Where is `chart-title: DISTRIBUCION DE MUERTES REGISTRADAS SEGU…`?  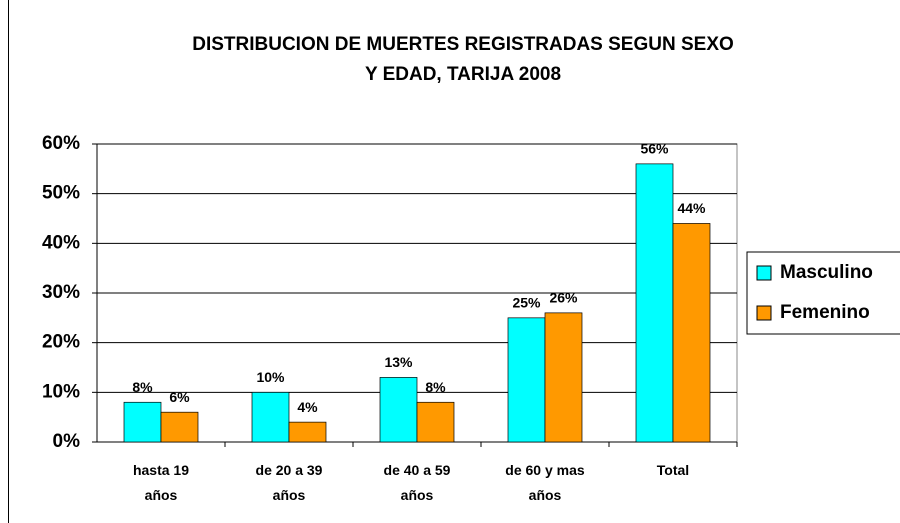 chart-title: DISTRIBUCION DE MUERTES REGISTRADAS SEGU… is located at coordinates (463, 59).